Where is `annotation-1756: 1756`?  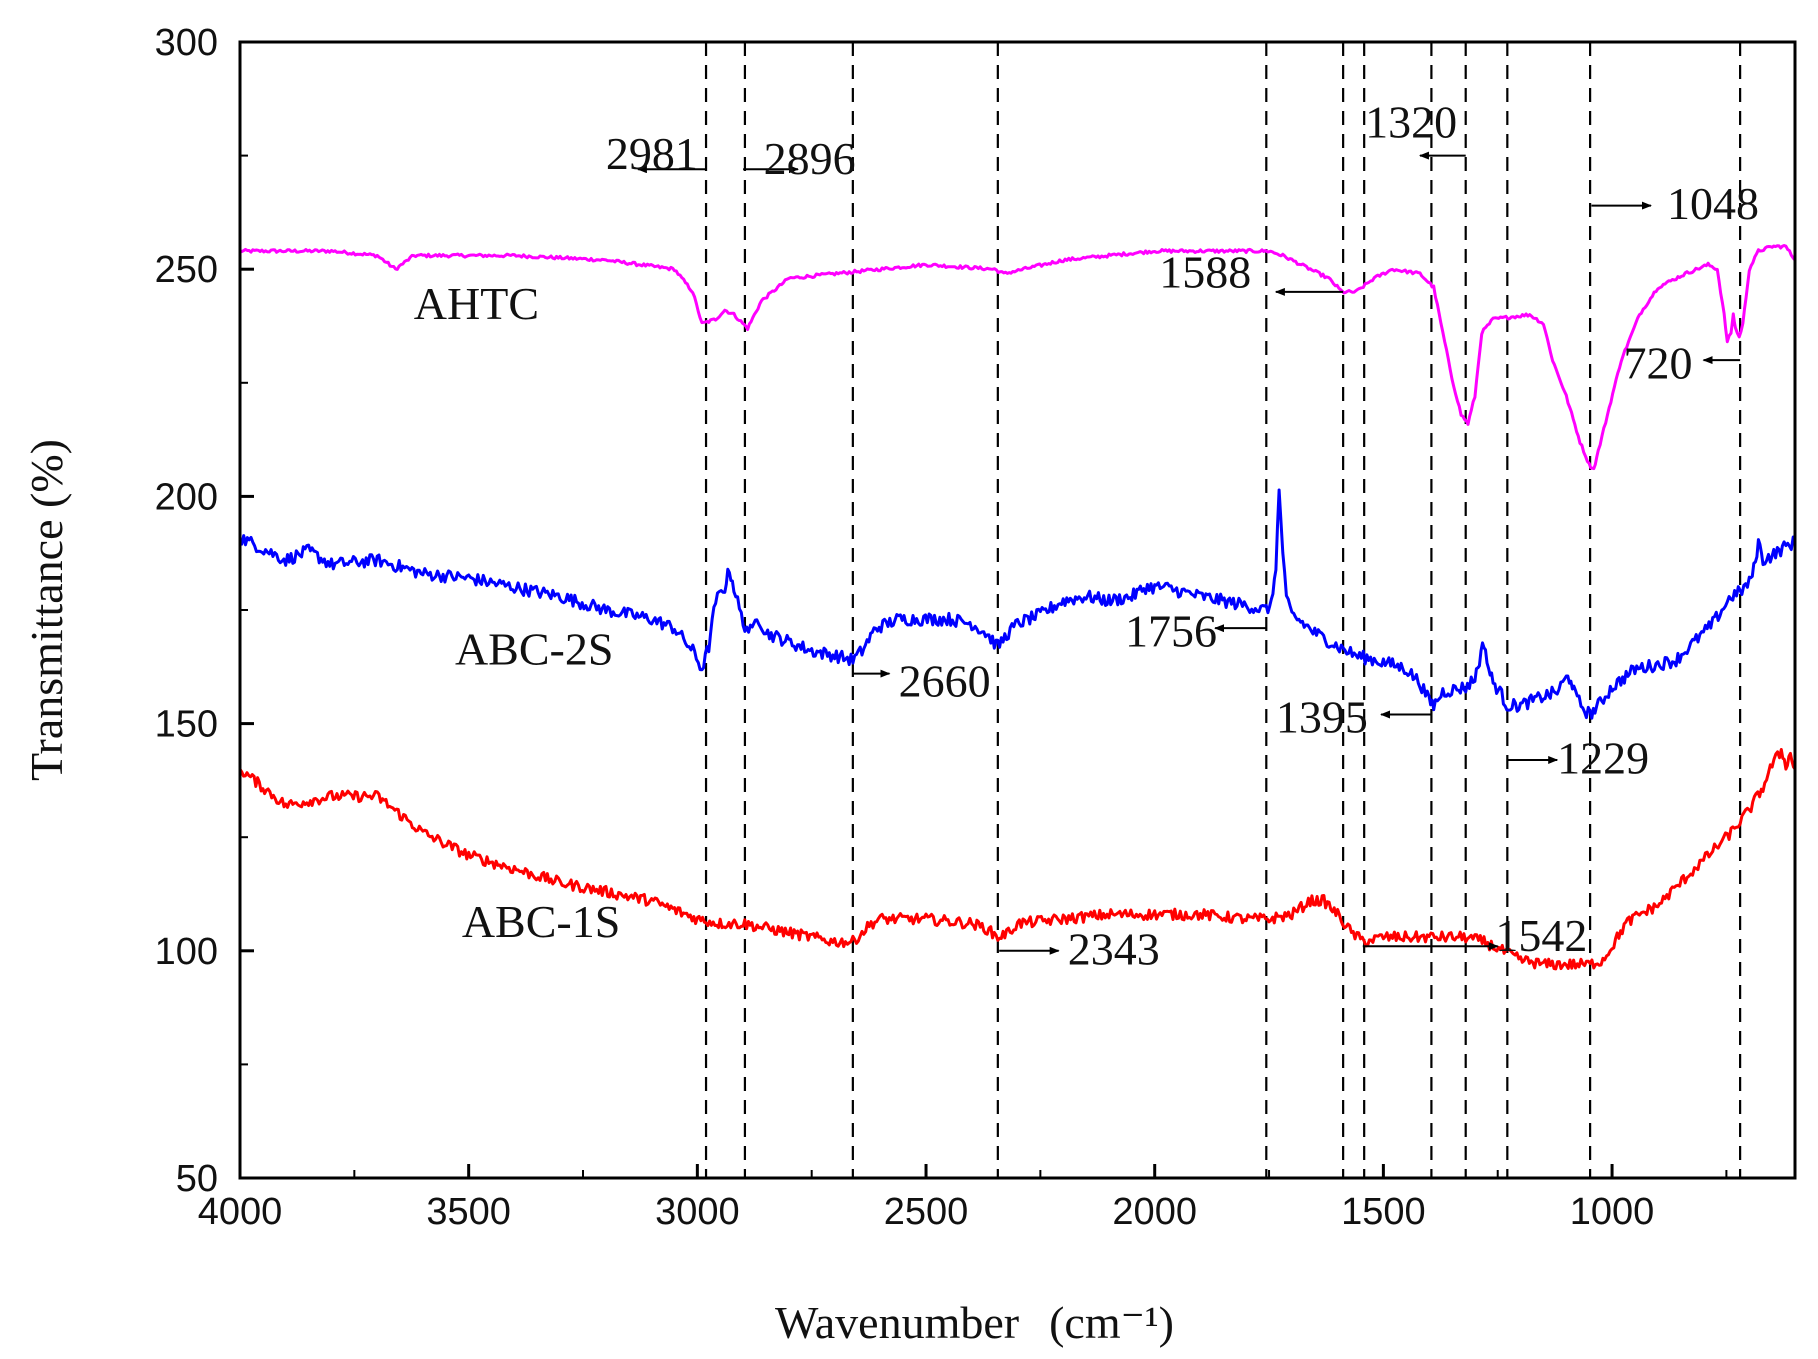
annotation-1756: 1756 is located at coordinates (1196, 630).